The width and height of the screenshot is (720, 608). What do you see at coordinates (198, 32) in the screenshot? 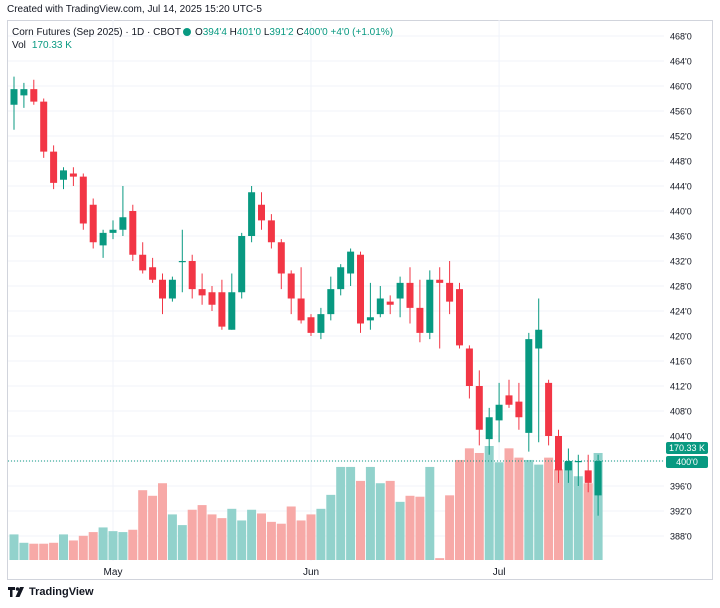
I see `open-label: O` at bounding box center [198, 32].